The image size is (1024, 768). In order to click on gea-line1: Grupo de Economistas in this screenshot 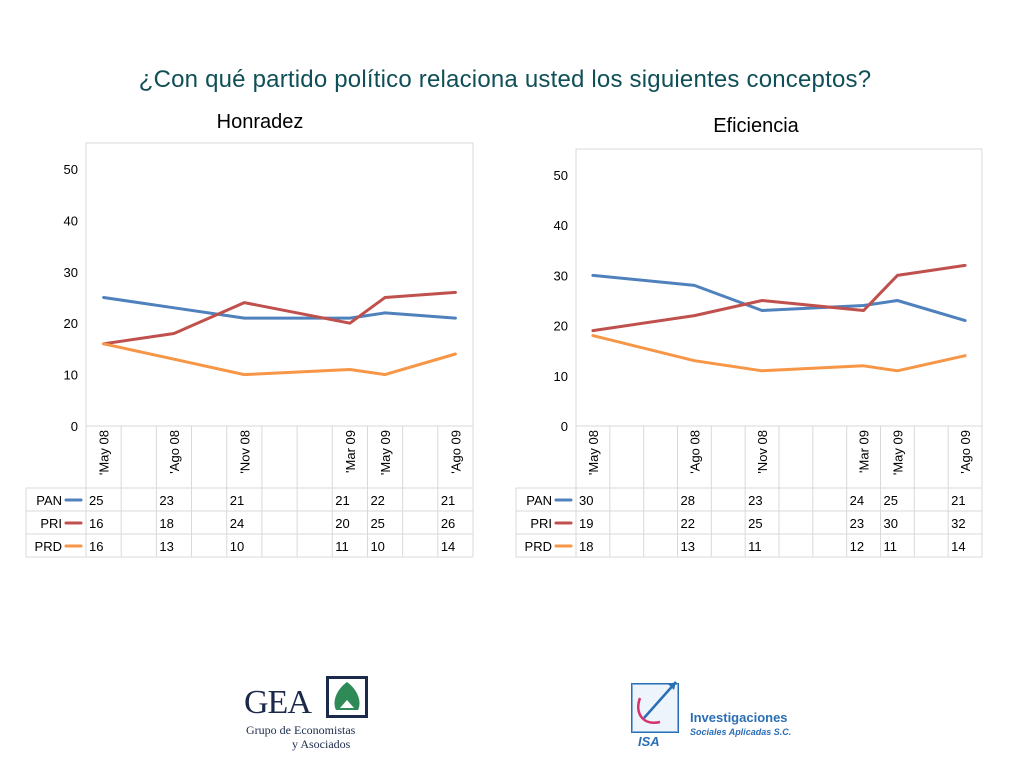, I will do `click(301, 730)`.